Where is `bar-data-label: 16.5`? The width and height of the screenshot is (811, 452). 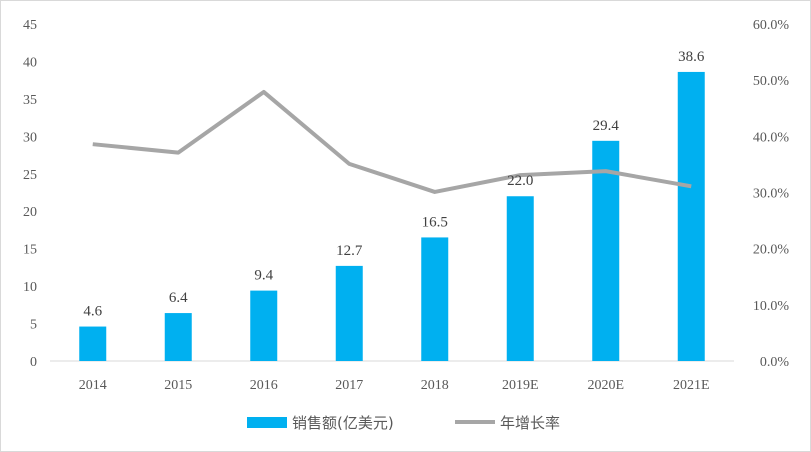
bar-data-label: 16.5 is located at coordinates (435, 222).